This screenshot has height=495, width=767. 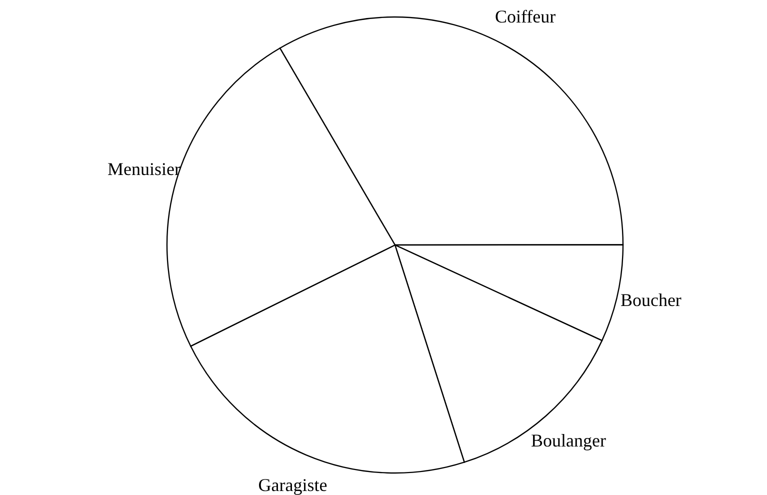 I want to click on slice-label: Coiffeur, so click(x=525, y=16).